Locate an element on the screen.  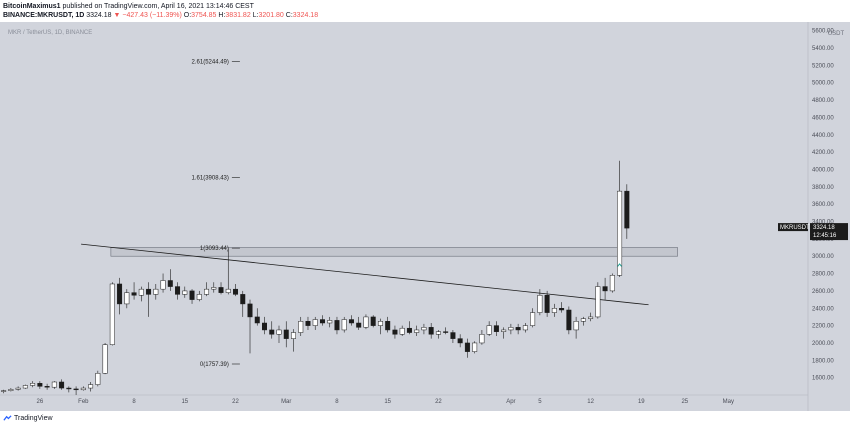
x-tick-label: 15 is located at coordinates (387, 402).